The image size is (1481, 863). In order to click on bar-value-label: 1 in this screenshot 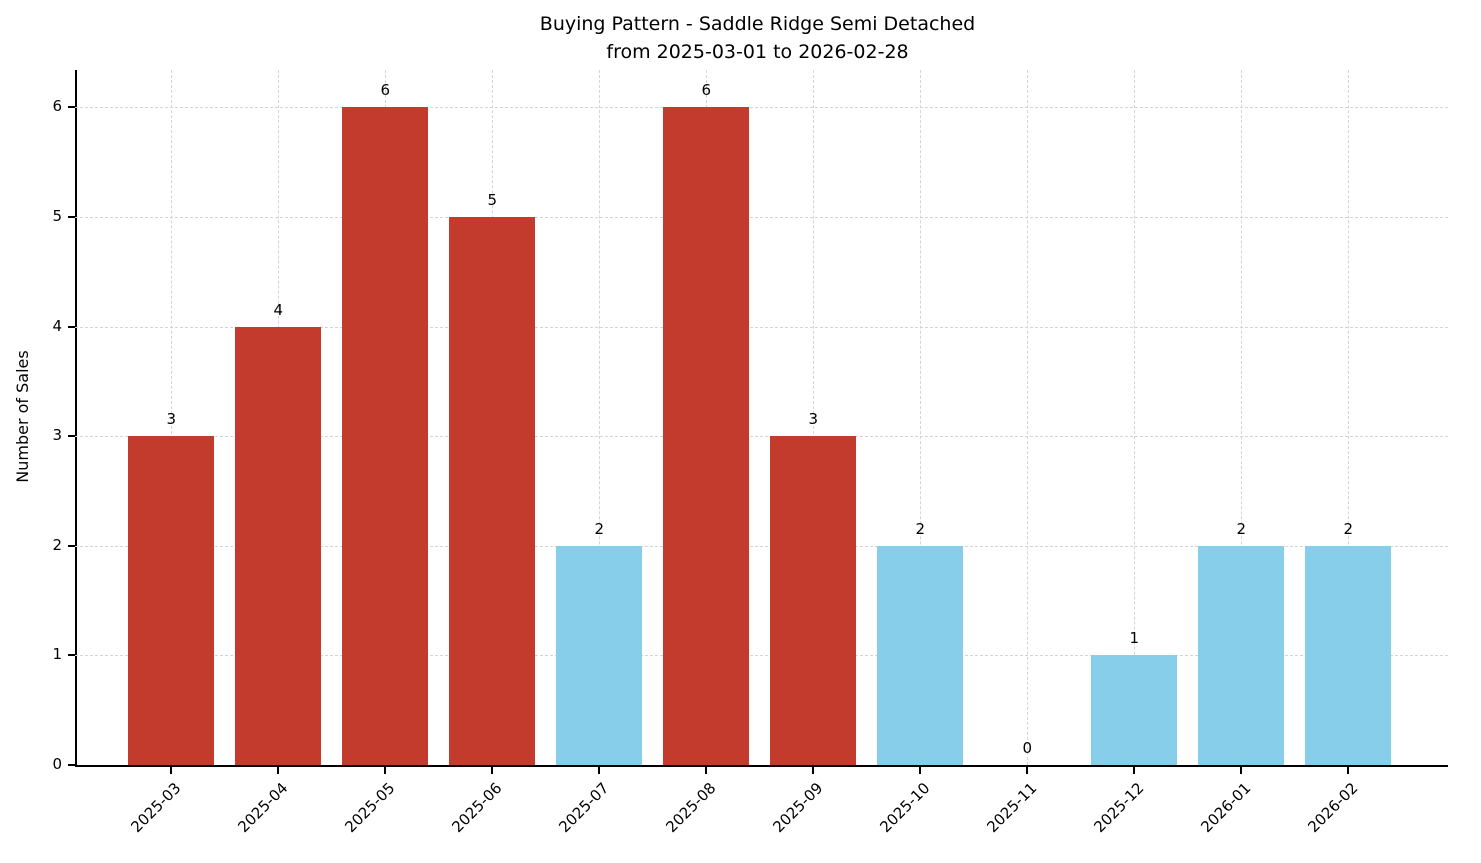, I will do `click(1134, 638)`.